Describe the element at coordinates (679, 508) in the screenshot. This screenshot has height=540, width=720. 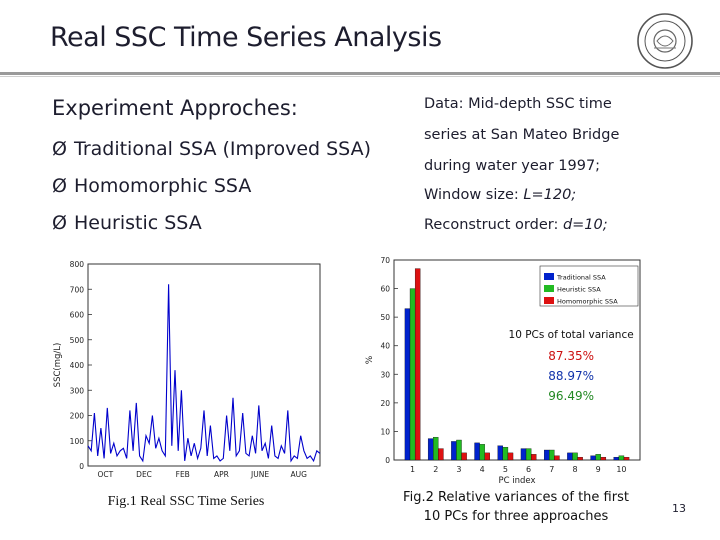
I see `page-number: 13` at that location.